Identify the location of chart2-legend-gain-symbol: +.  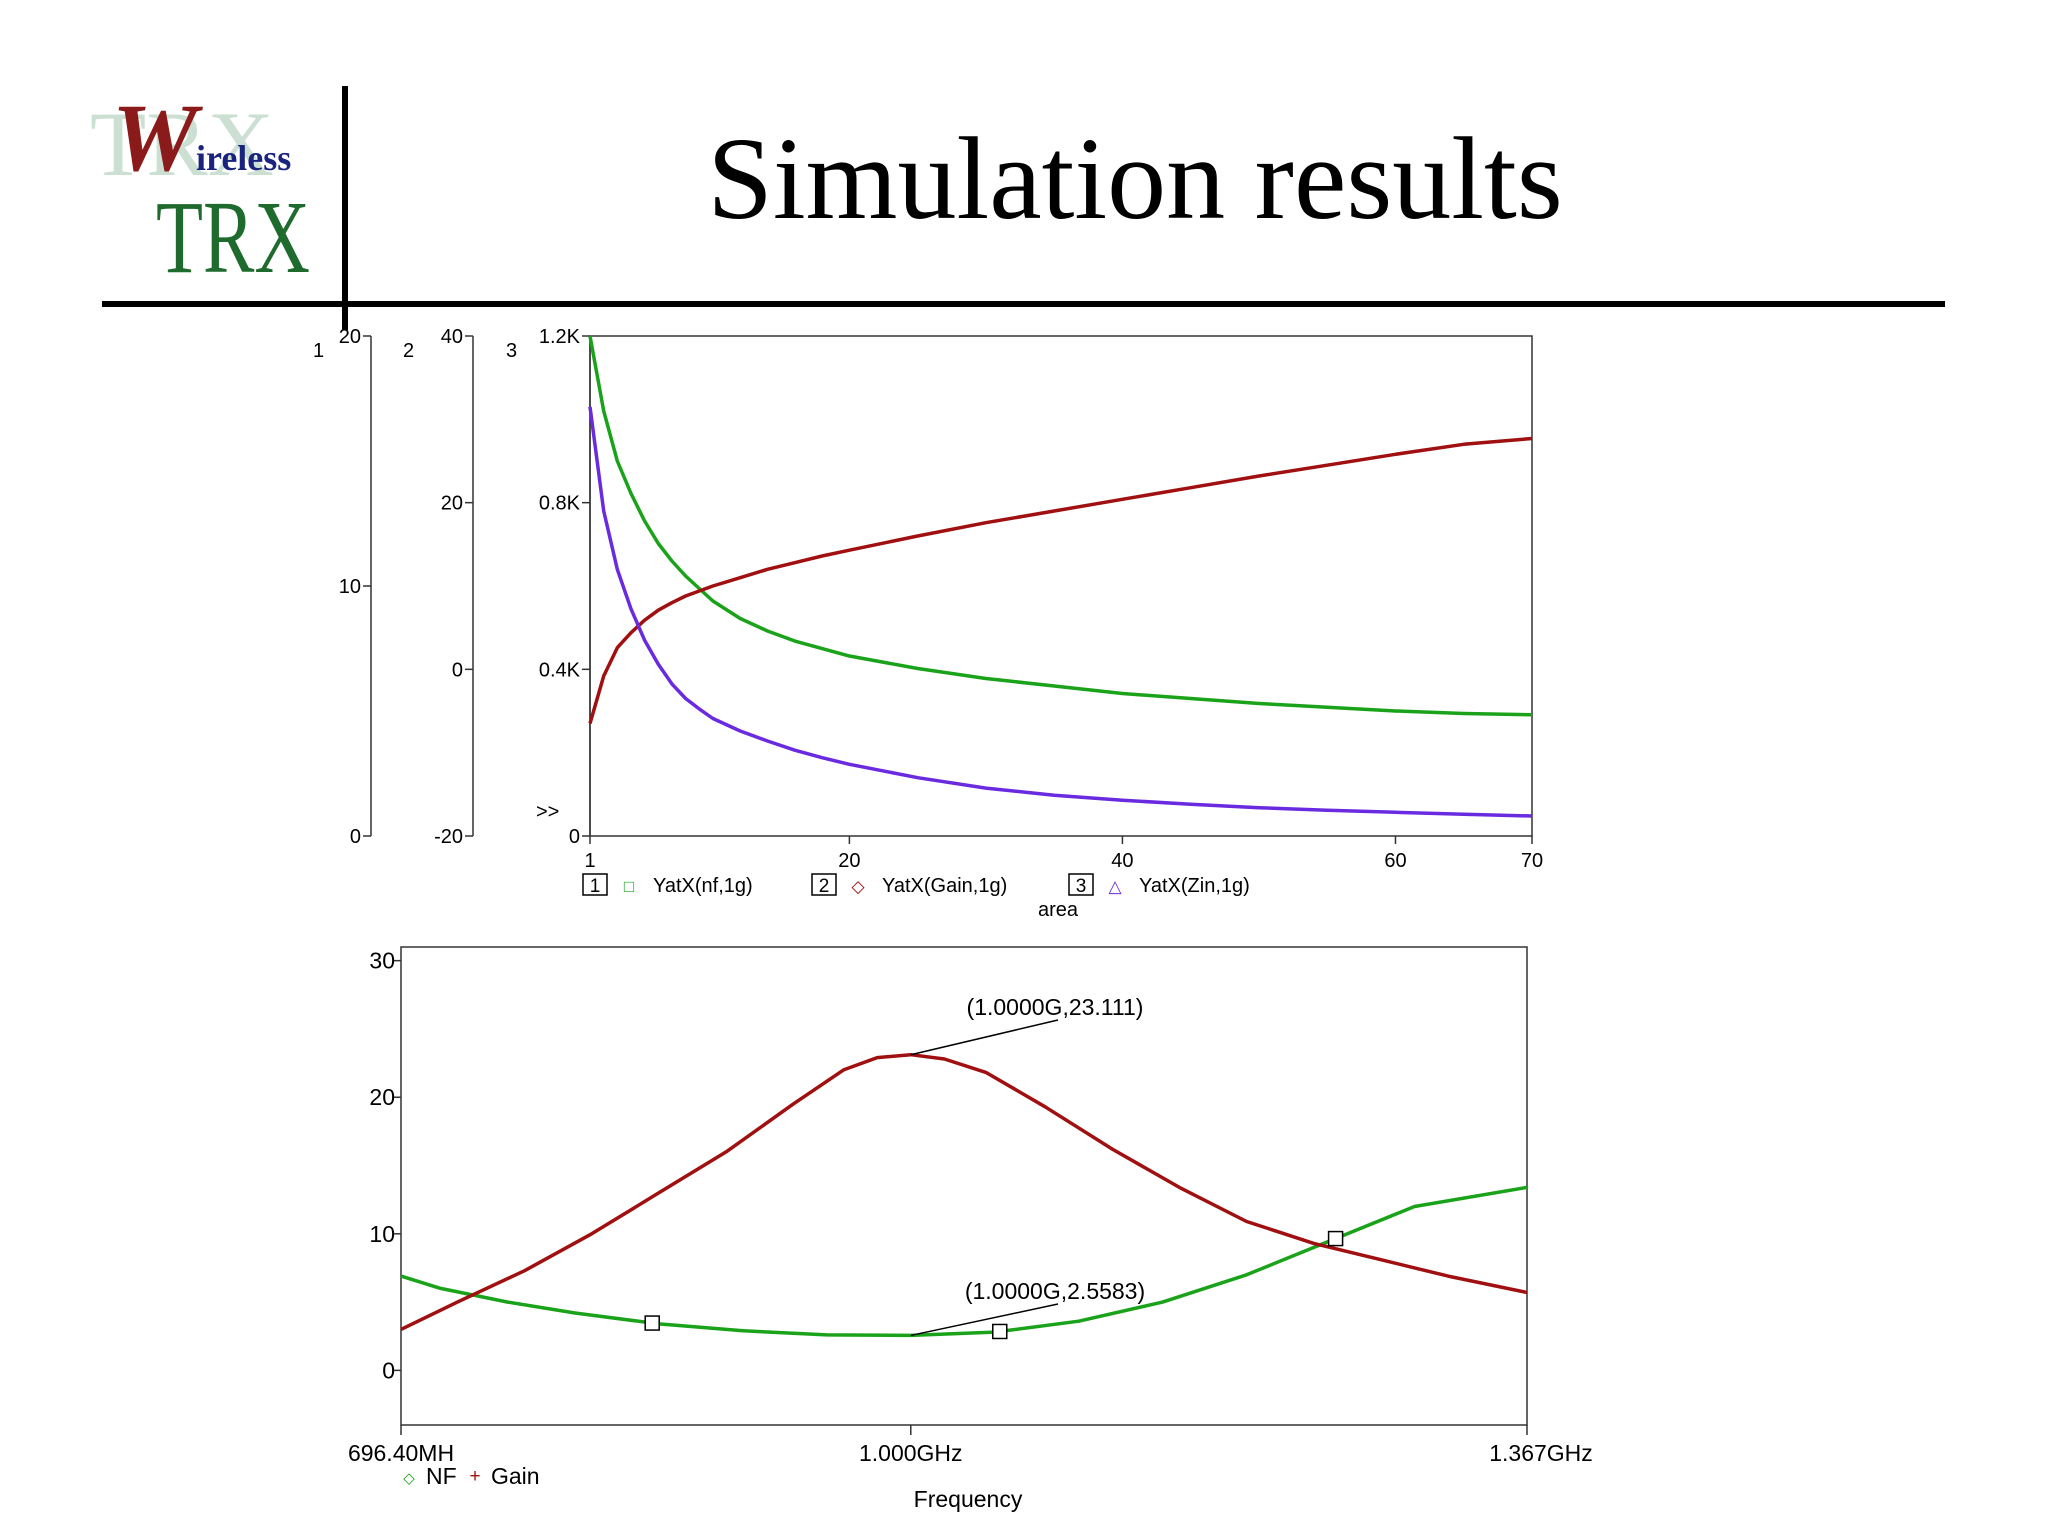
(474, 1476).